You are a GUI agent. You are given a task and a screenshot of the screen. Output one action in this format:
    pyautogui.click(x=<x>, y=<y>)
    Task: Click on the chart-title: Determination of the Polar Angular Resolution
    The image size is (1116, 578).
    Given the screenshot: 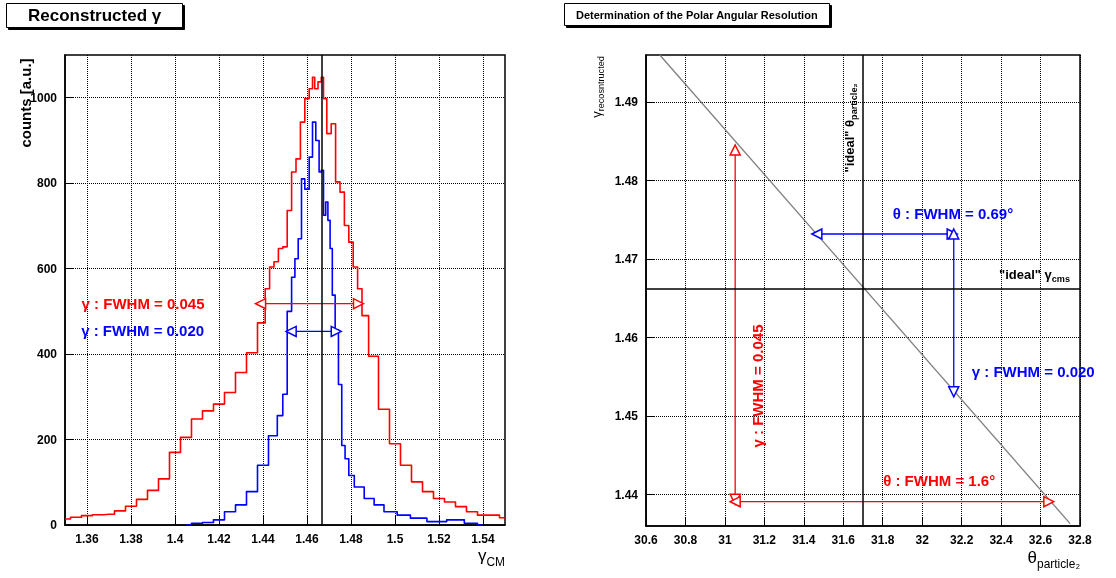 What is the action you would take?
    pyautogui.click(x=697, y=14)
    